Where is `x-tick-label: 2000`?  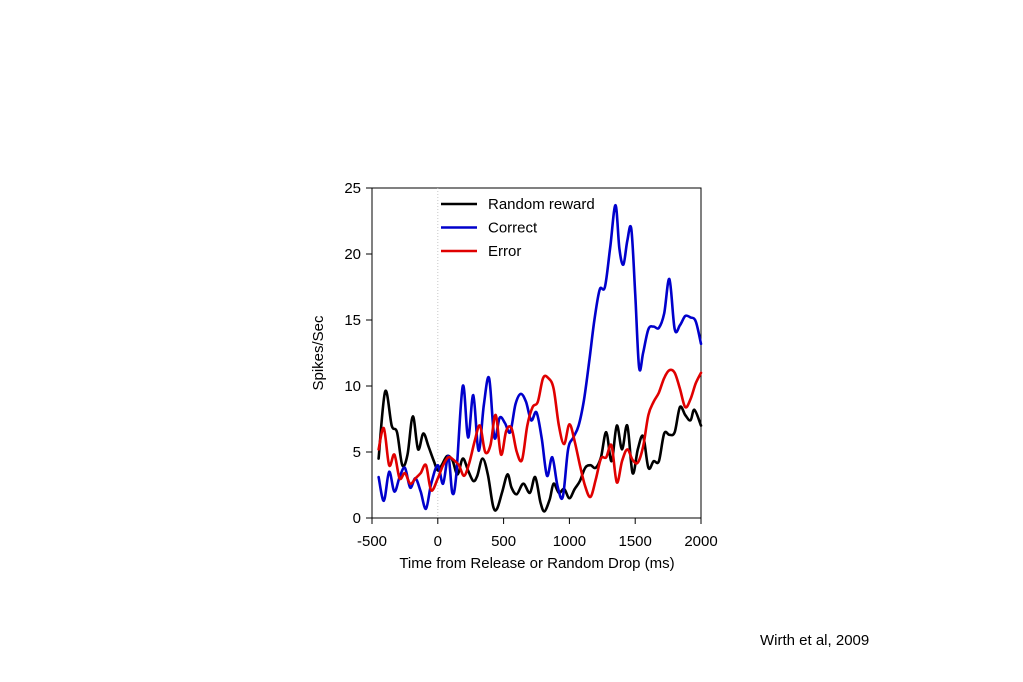
x-tick-label: 2000 is located at coordinates (700, 541).